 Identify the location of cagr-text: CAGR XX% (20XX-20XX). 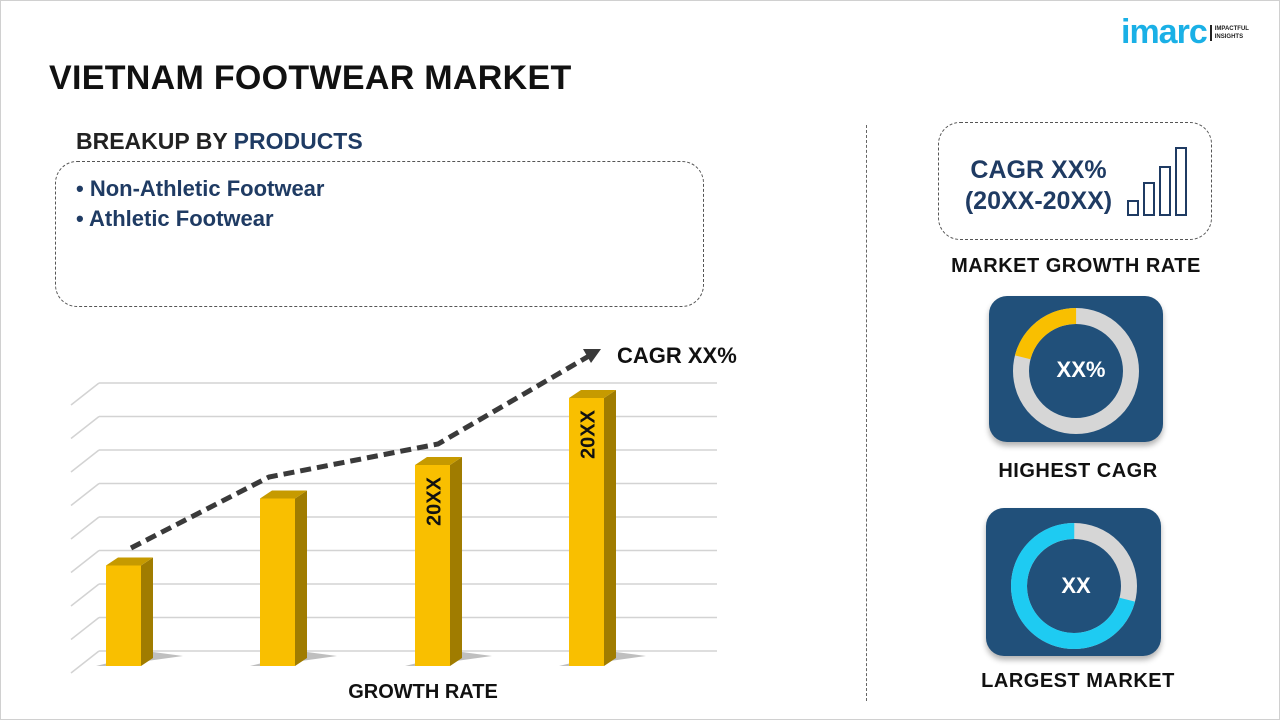
(1038, 185).